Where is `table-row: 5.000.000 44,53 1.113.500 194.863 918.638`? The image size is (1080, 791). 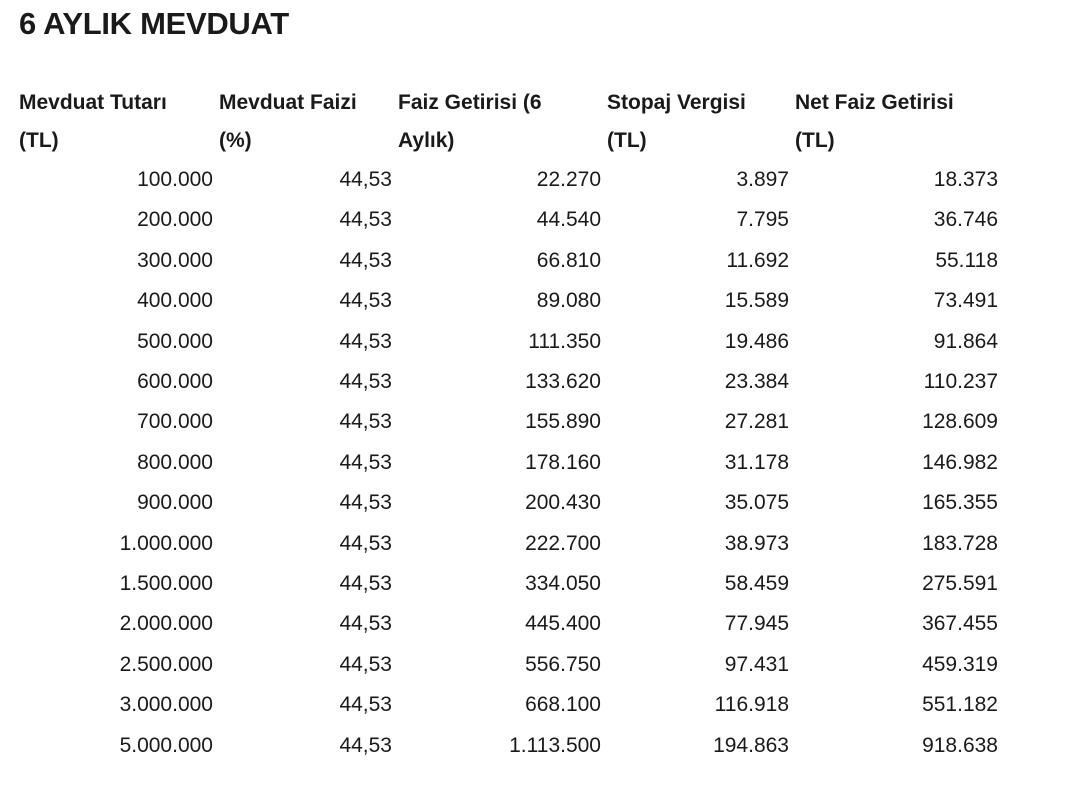 table-row: 5.000.000 44,53 1.113.500 194.863 918.638 is located at coordinates (508, 746).